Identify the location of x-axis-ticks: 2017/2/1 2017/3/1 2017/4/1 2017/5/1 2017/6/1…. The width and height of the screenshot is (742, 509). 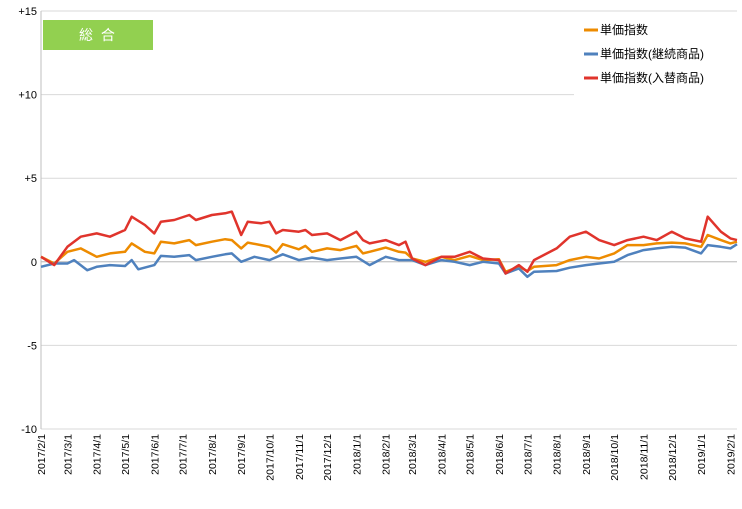
(386, 457).